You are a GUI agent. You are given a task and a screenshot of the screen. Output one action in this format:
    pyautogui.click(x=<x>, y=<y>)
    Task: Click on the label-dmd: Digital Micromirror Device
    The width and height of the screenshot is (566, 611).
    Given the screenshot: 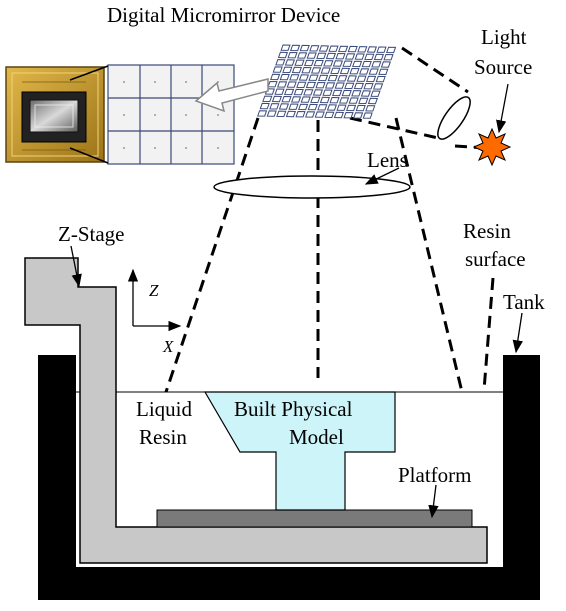 What is the action you would take?
    pyautogui.click(x=223, y=15)
    